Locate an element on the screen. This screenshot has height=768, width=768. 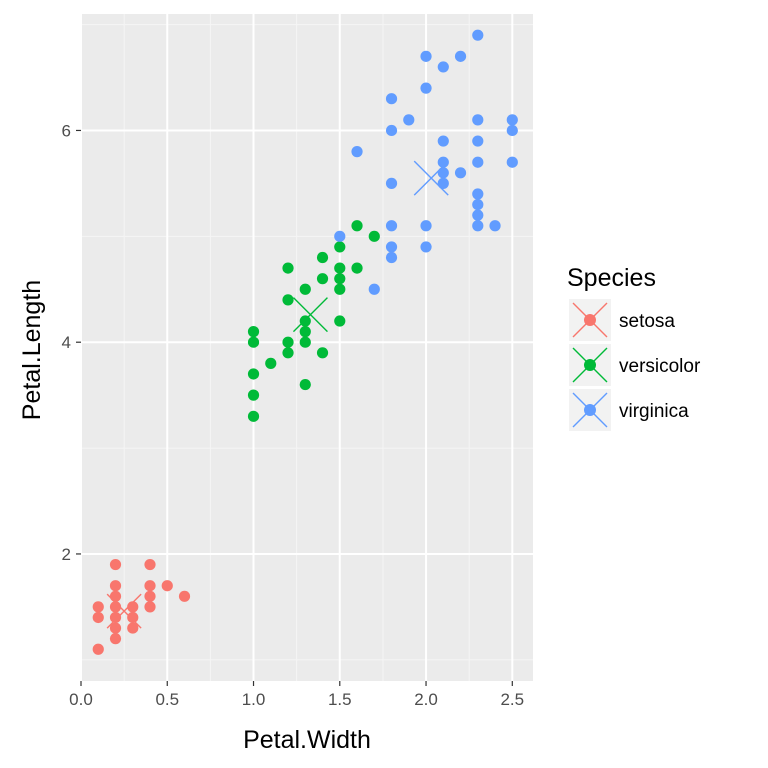
centroid-mark-setosa is located at coordinates (124, 611).